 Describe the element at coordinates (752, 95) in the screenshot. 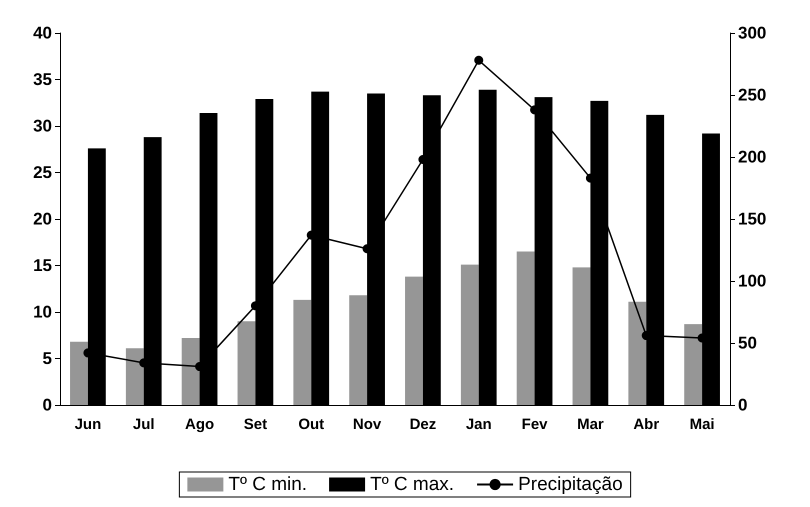

I see `y2-tick-label: 250` at that location.